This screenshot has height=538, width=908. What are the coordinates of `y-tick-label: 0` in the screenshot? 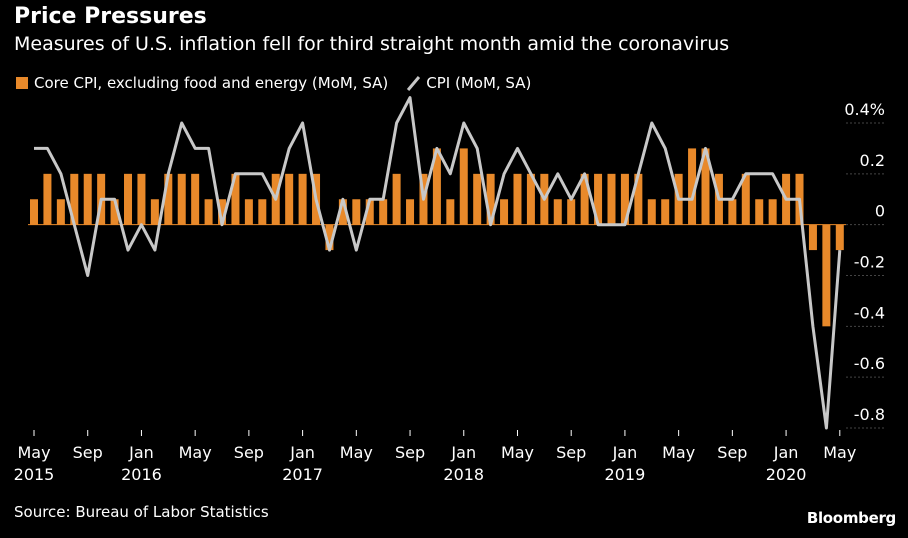 It's located at (880, 211).